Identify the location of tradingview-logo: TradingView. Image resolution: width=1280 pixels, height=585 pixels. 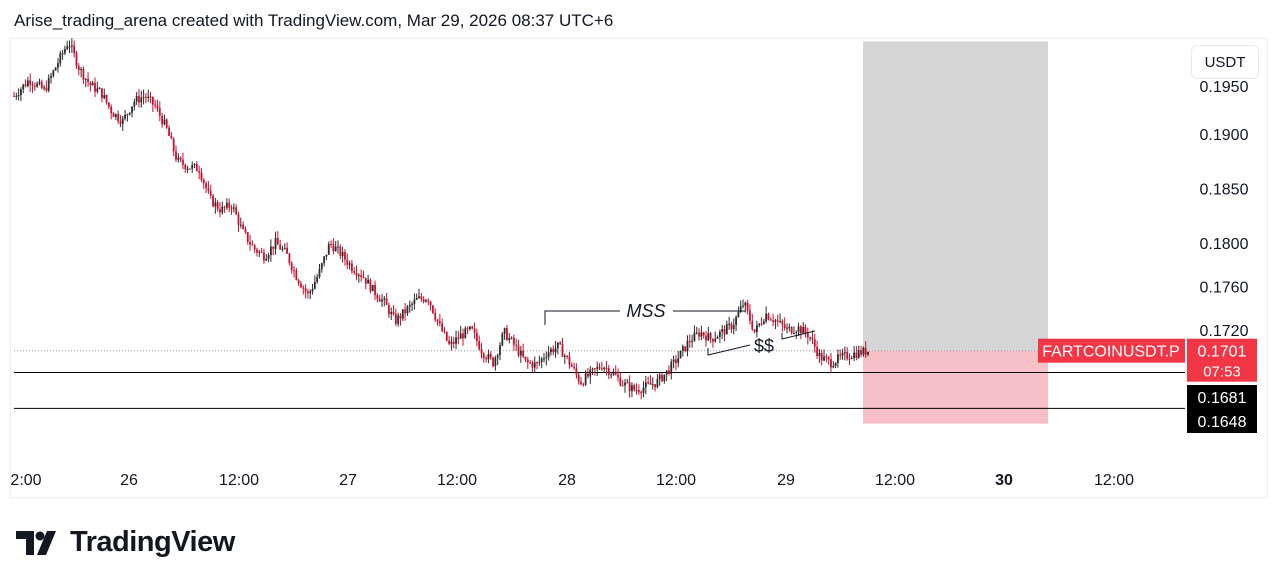
(125, 542).